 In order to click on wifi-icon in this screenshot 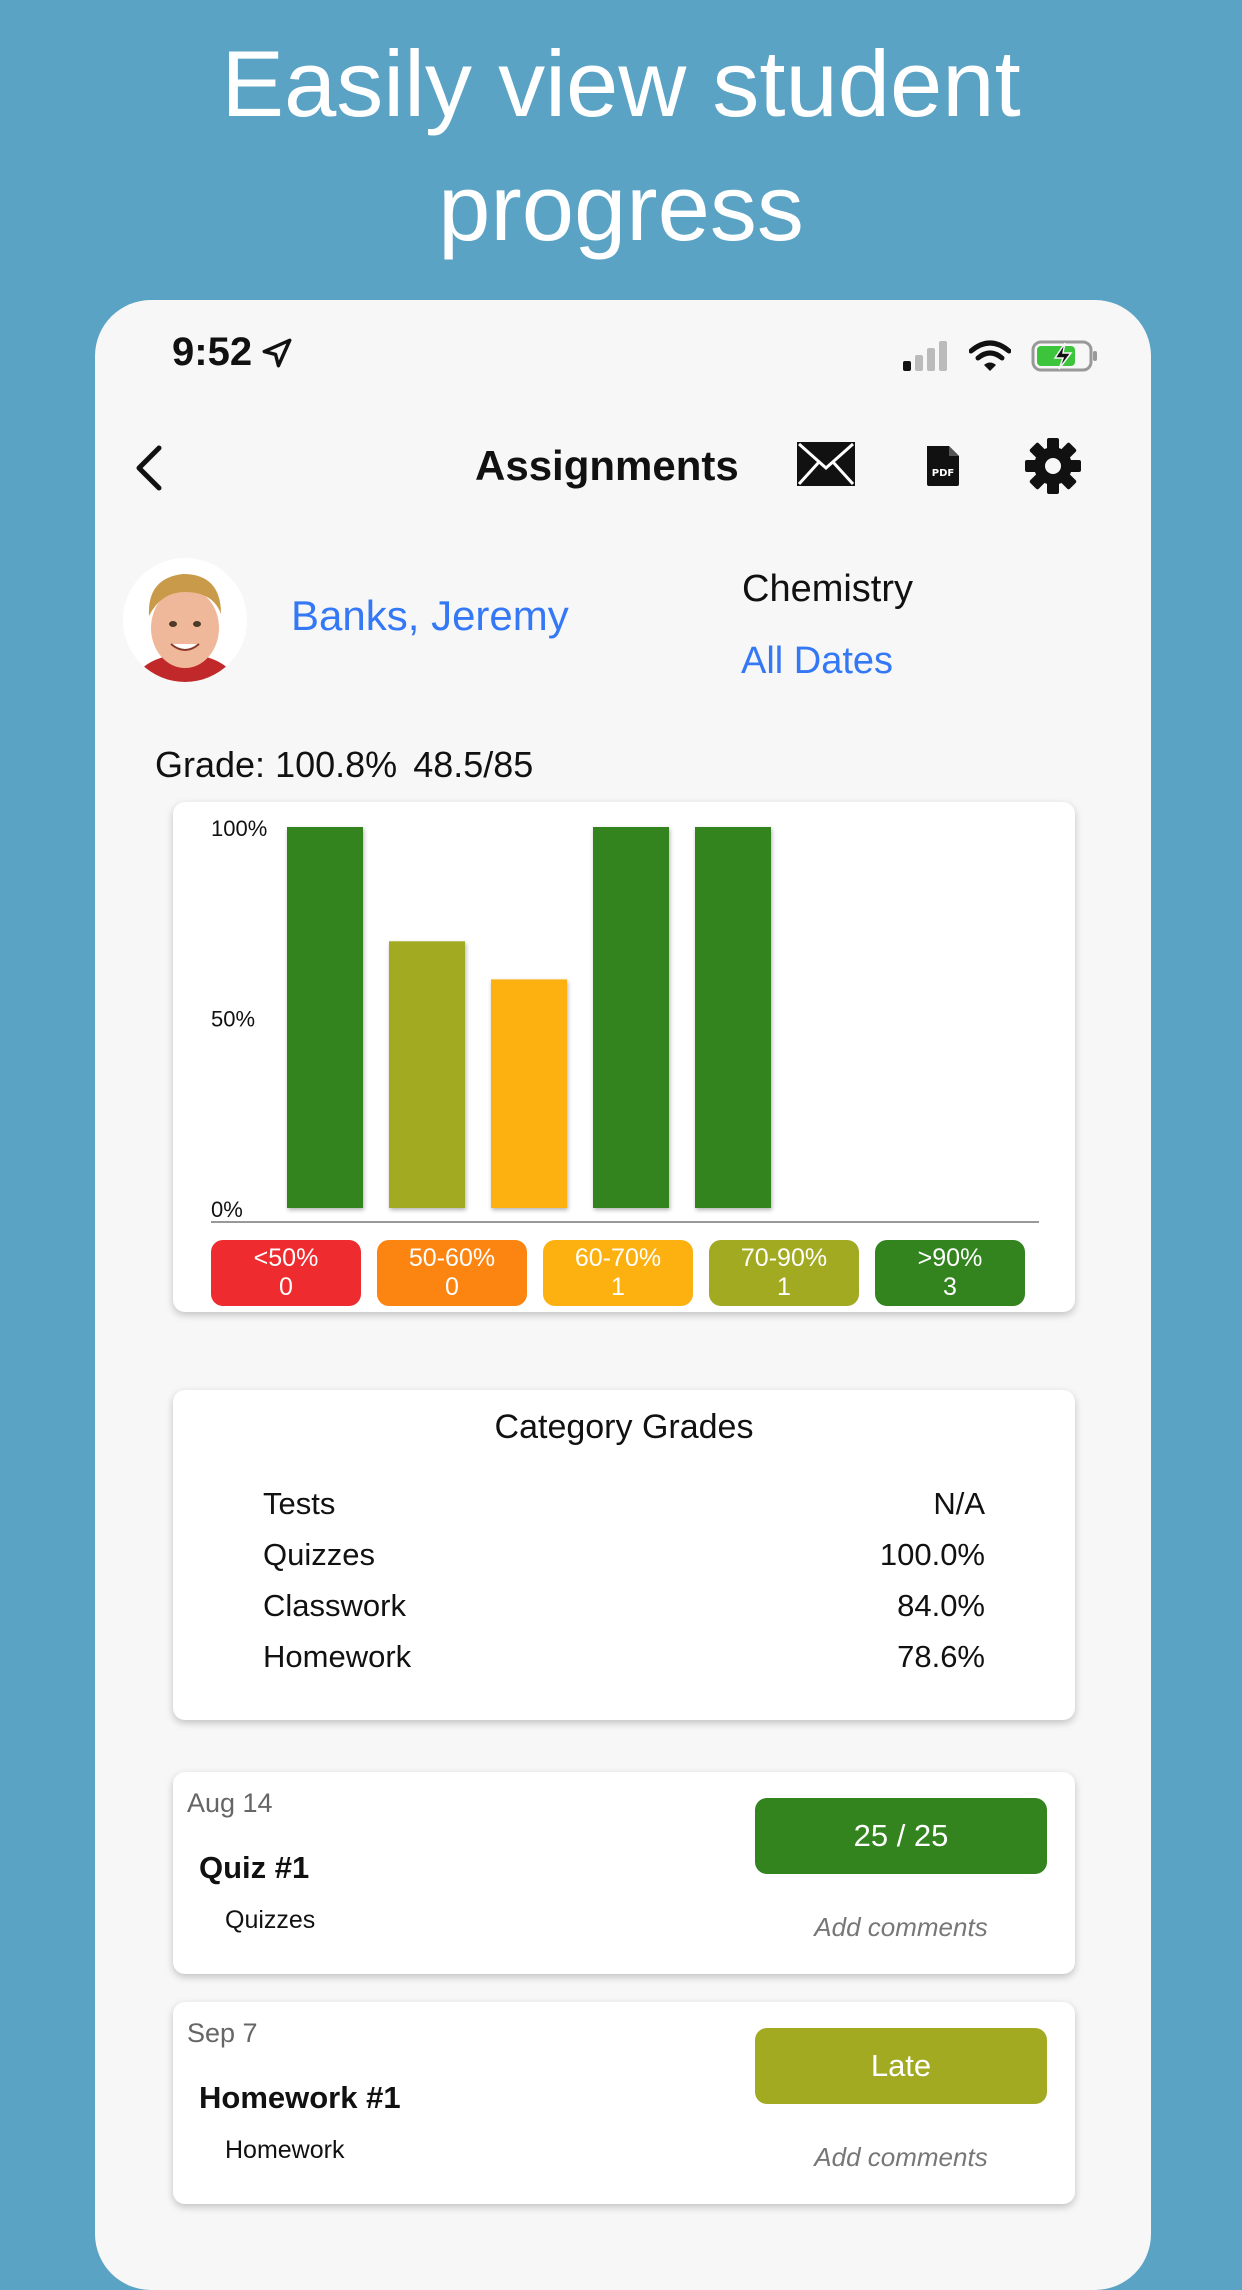, I will do `click(990, 355)`.